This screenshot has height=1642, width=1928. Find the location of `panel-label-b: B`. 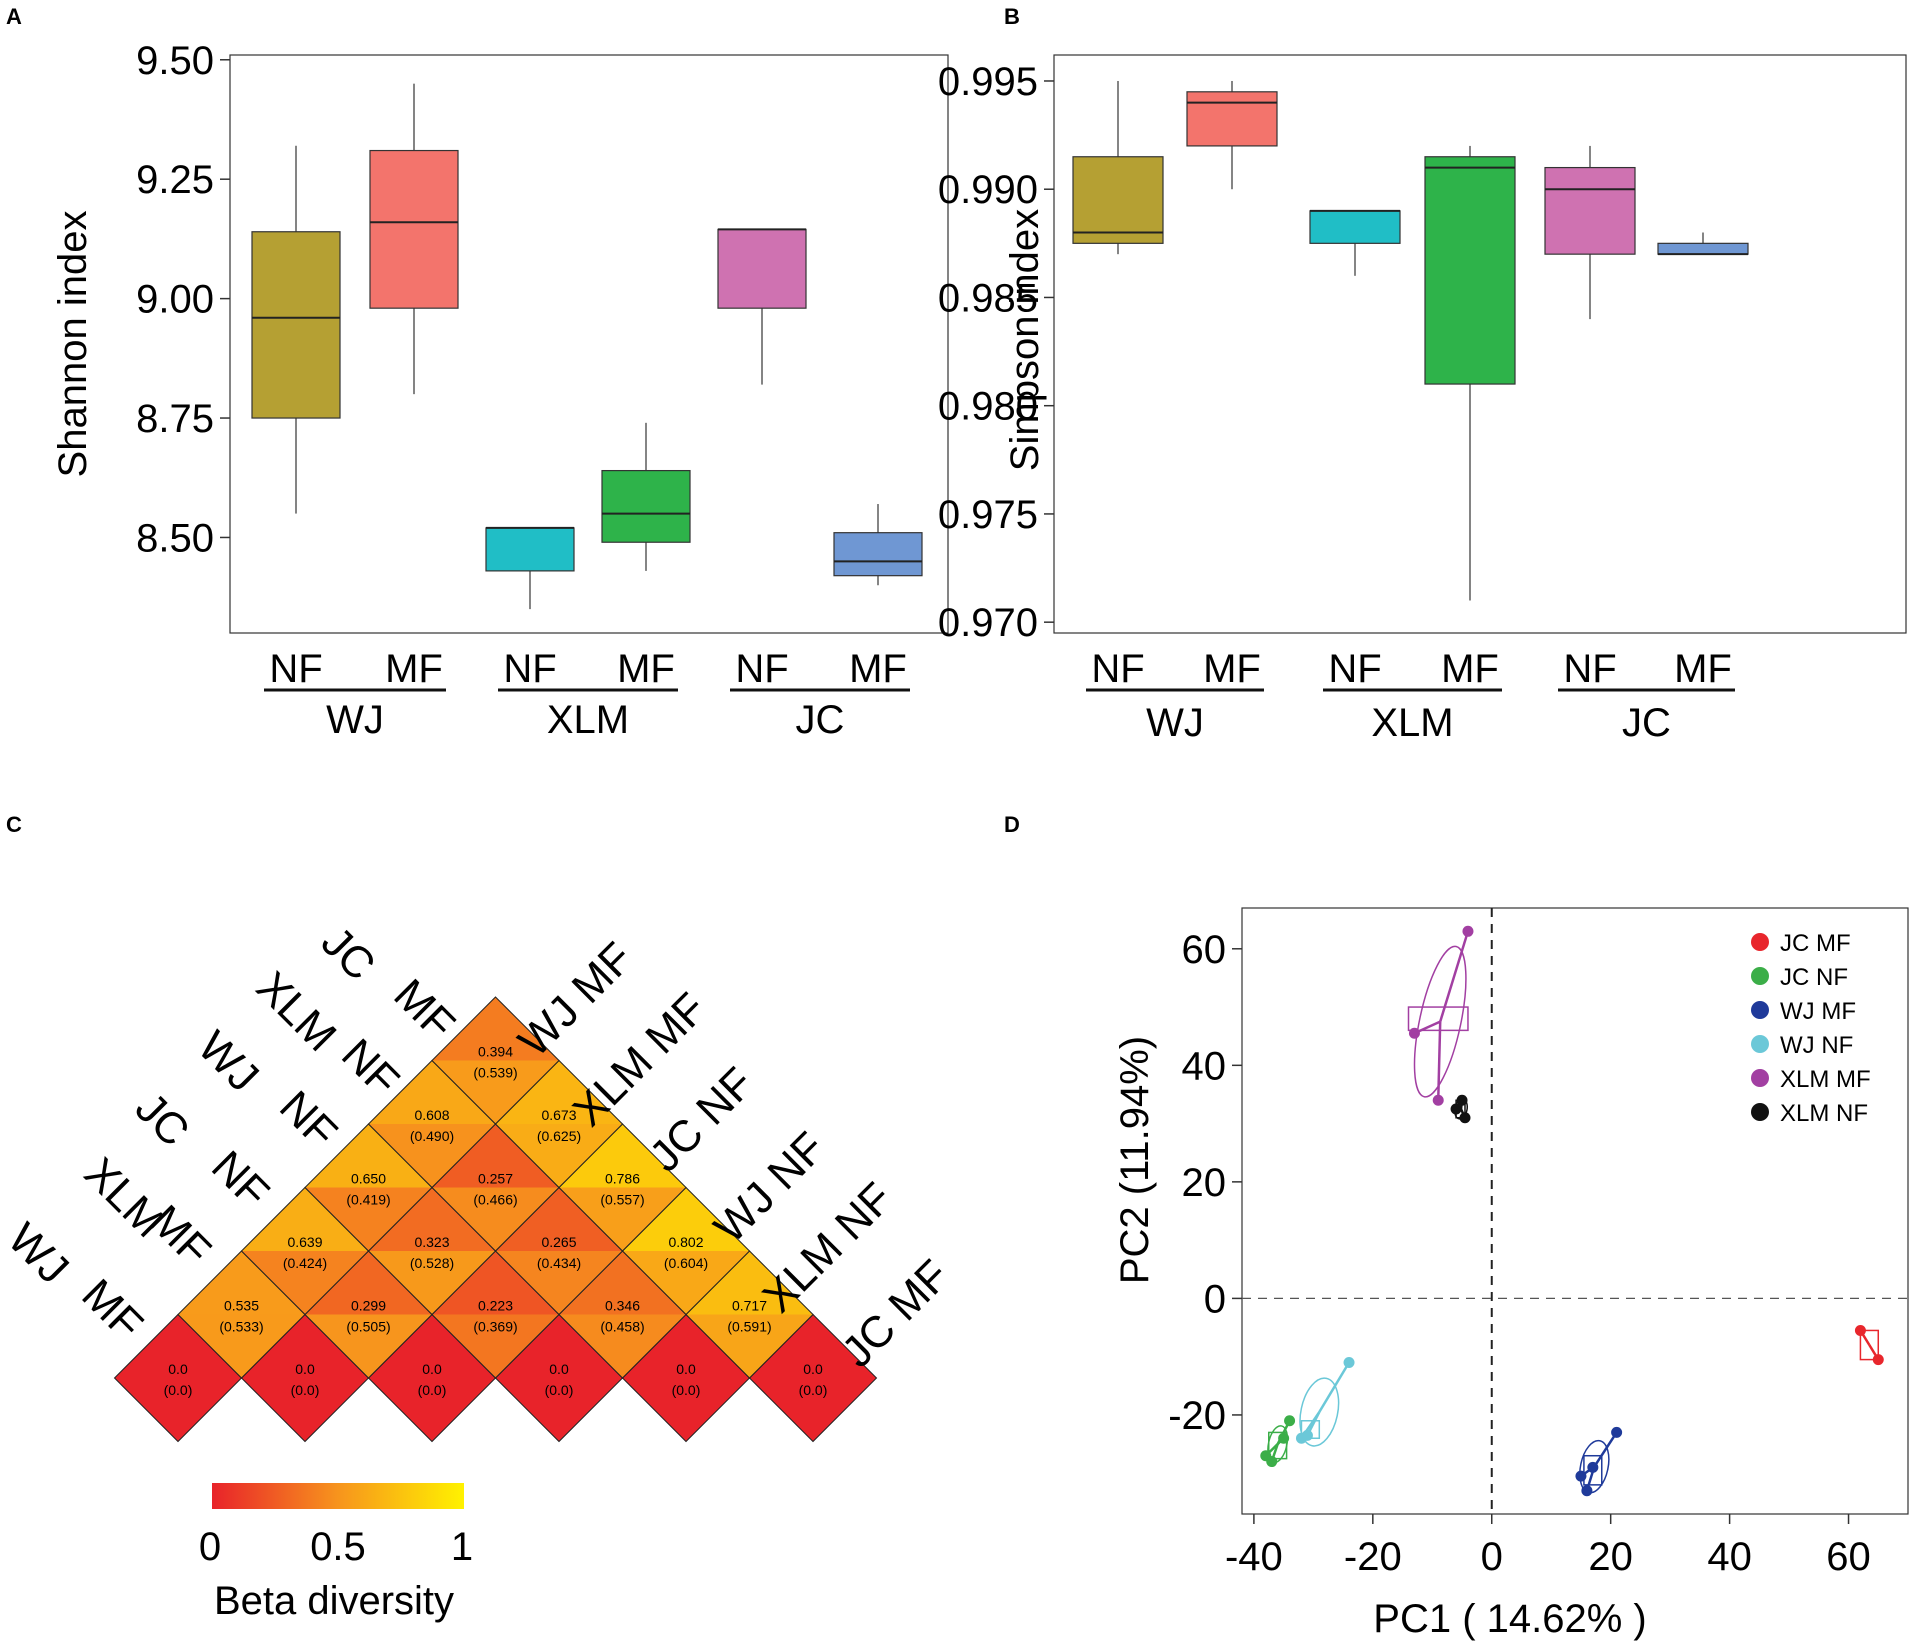

panel-label-b: B is located at coordinates (1012, 16).